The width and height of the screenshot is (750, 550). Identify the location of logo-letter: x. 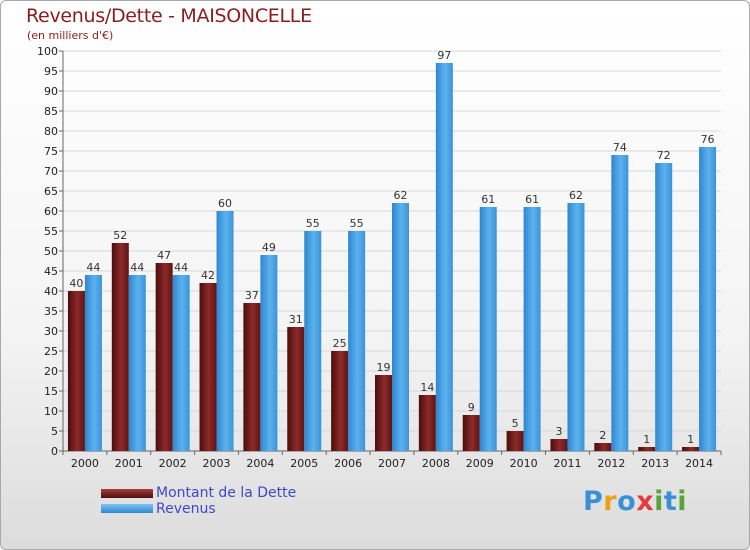
(645, 501).